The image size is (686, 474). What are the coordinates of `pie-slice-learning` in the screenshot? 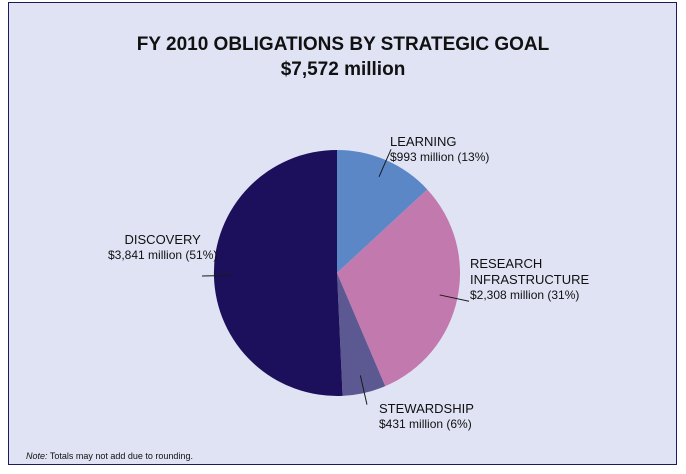 It's located at (382, 211).